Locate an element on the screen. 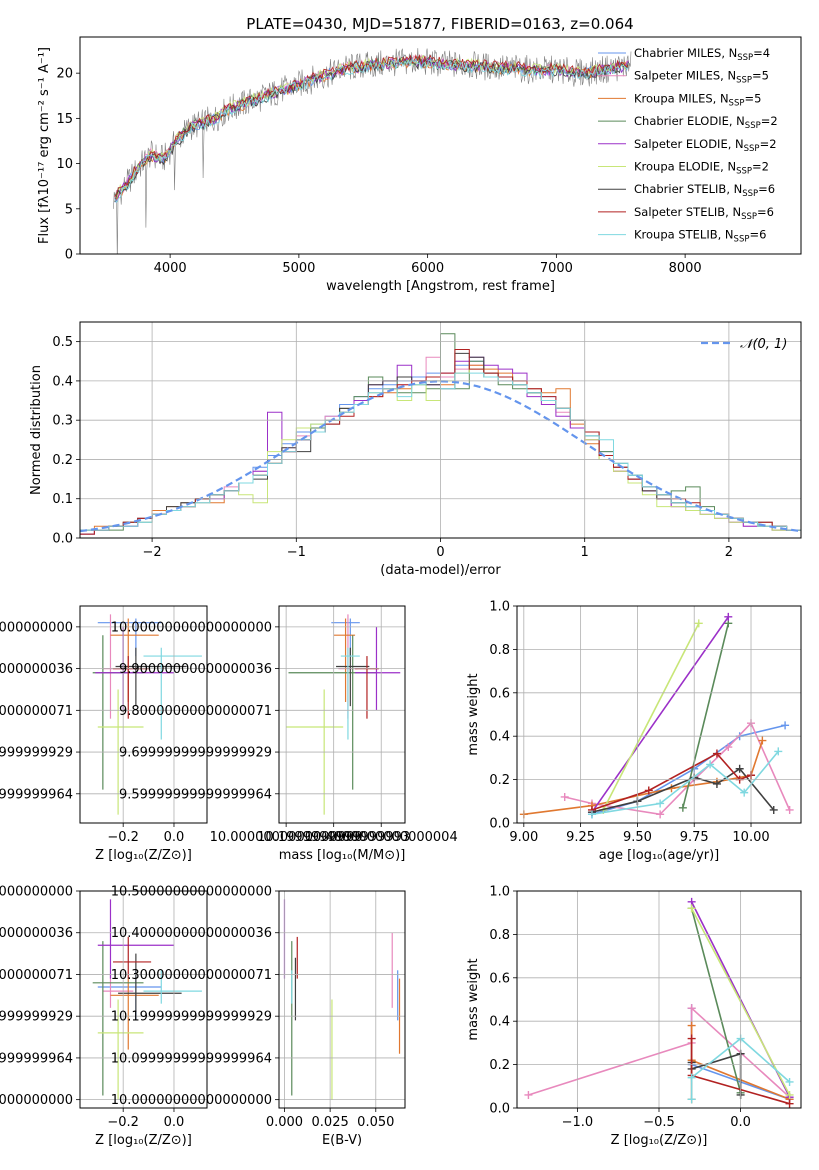 Image resolution: width=819 pixels, height=1170 pixels. mass_vs_ebv-xlabel: E(B-V) is located at coordinates (342, 1140).